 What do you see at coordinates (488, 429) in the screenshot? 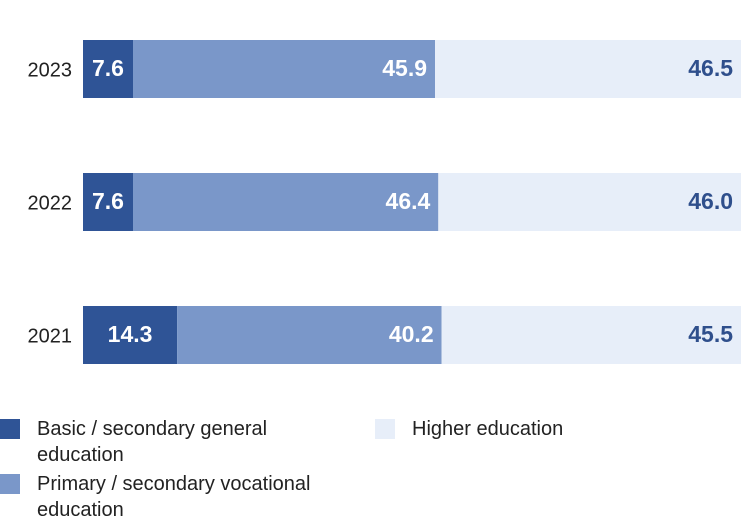
I see `legend-label: Higher education` at bounding box center [488, 429].